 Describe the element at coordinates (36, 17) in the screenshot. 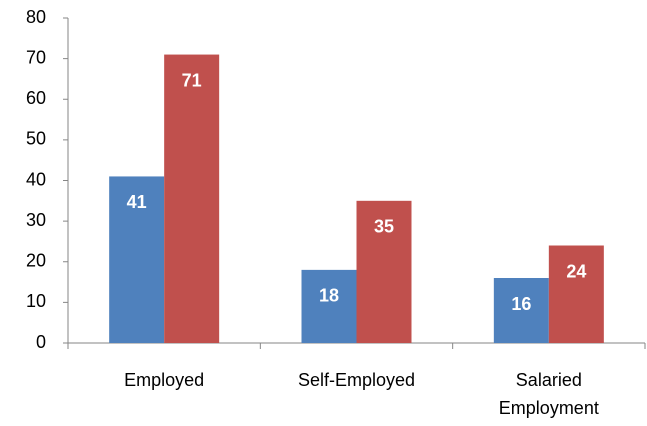

I see `y-tick-label: 80` at that location.